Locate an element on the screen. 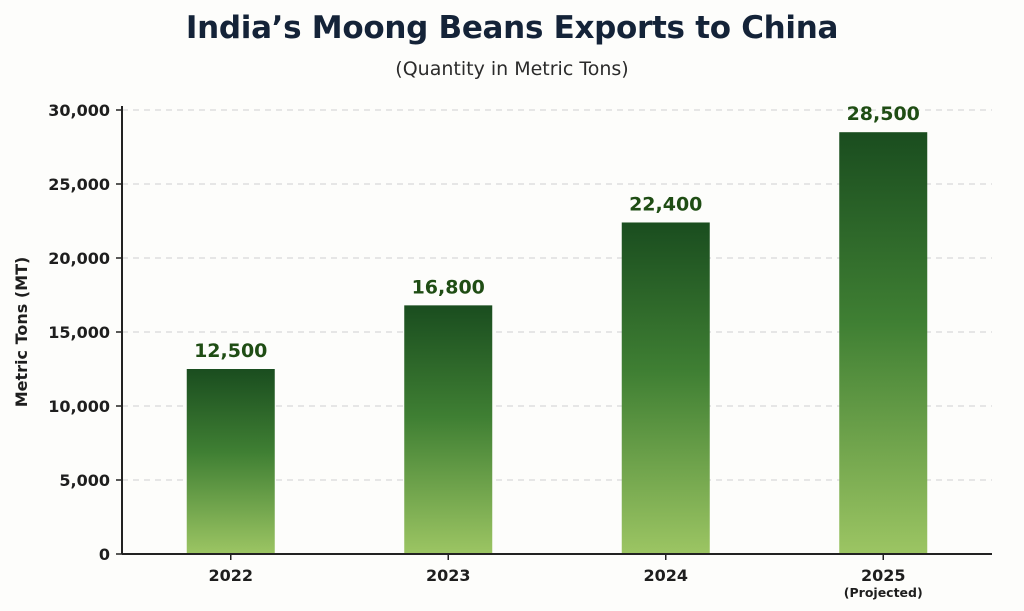 This screenshot has height=611, width=1024. bar-value-label: 12,500 is located at coordinates (230, 351).